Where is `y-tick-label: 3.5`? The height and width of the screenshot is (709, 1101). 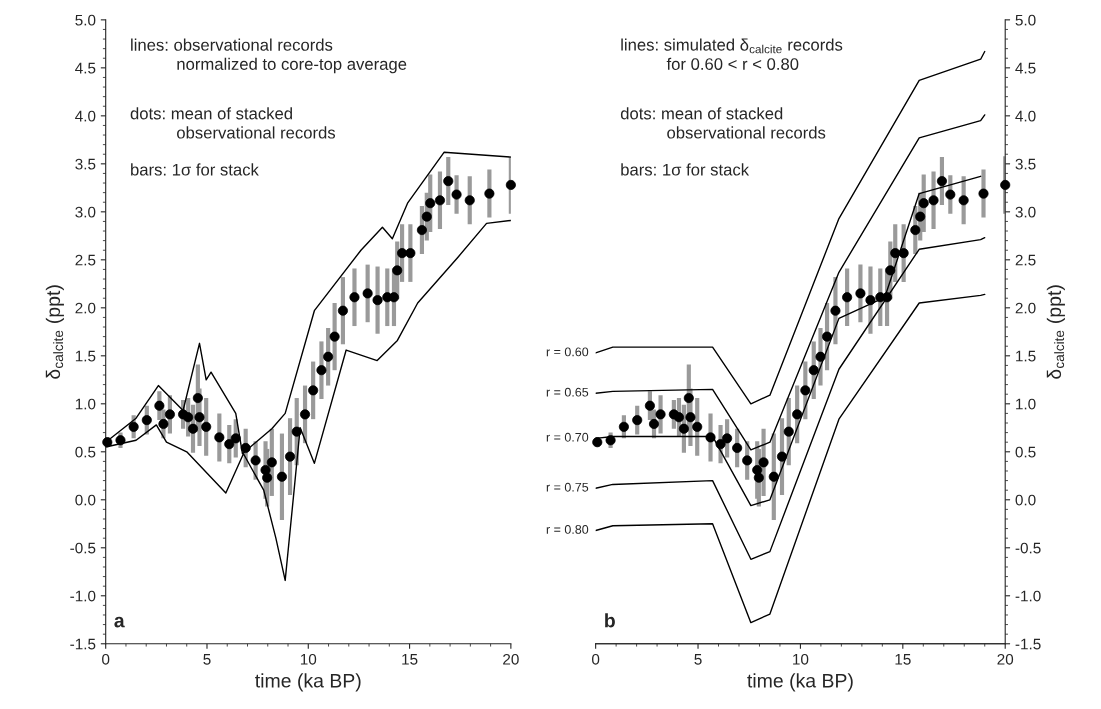 y-tick-label: 3.5 is located at coordinates (85, 164).